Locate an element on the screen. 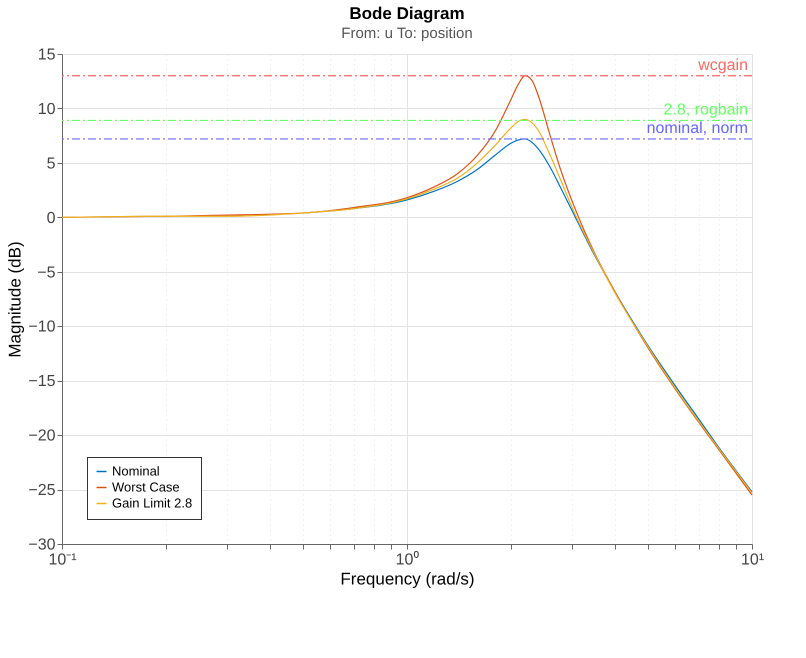 This screenshot has width=806, height=658. y-tick-label: 15 is located at coordinates (47, 55).